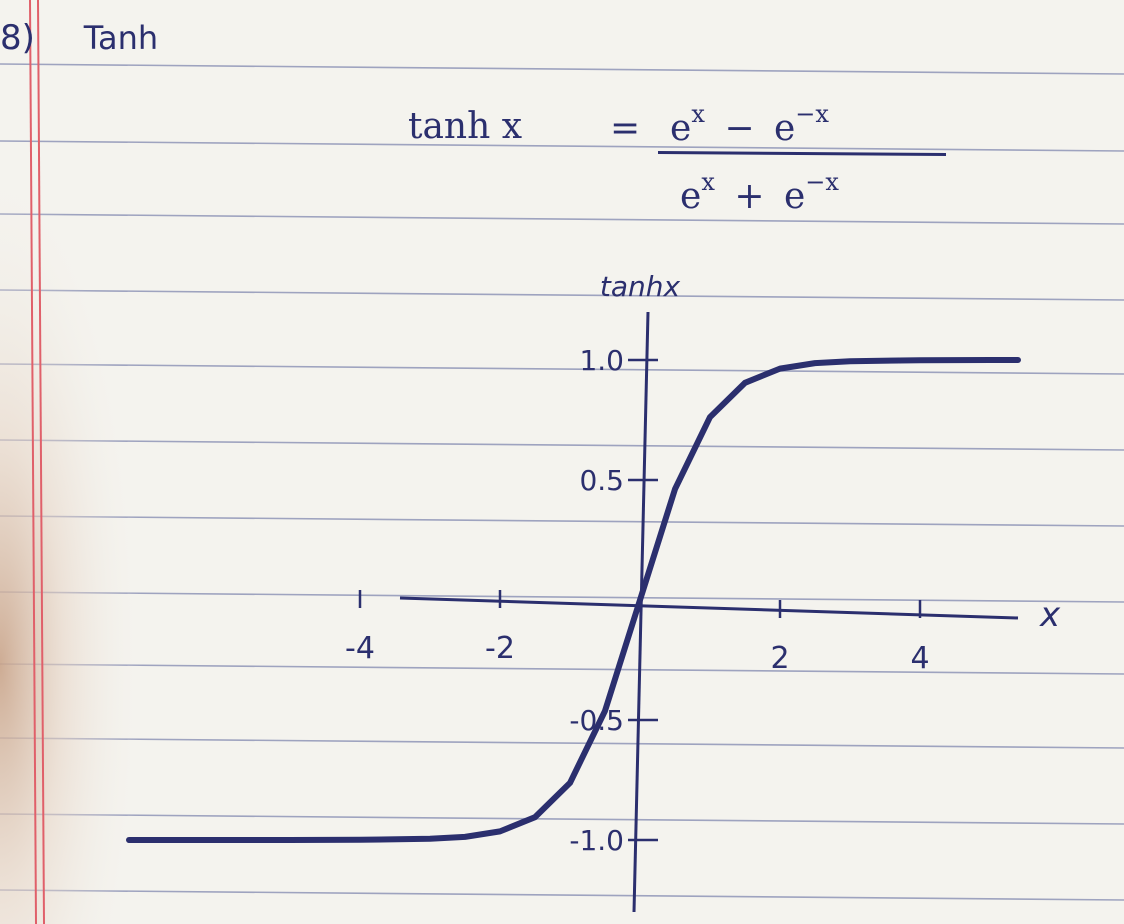 This screenshot has width=1124, height=924. I want to click on question-number: 8), so click(17, 38).